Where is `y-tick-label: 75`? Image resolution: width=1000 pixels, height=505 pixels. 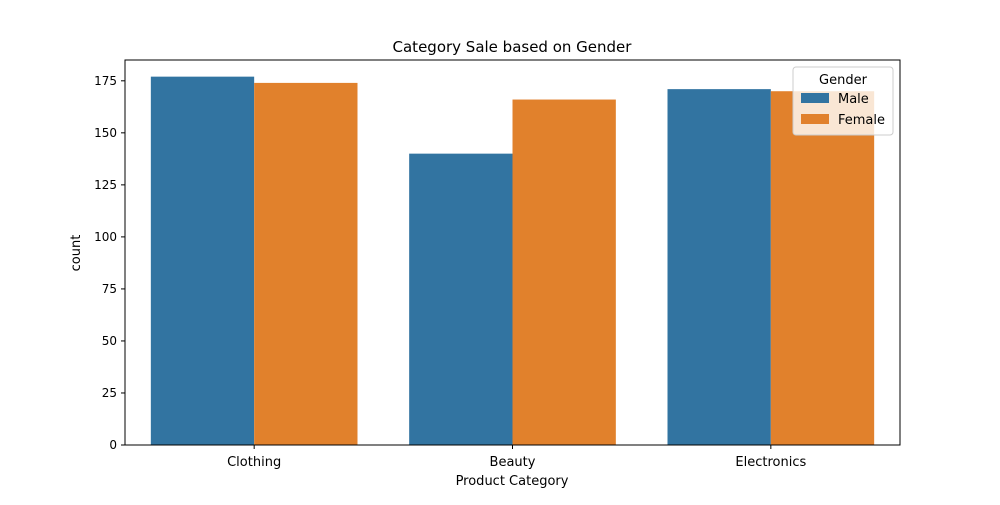
y-tick-label: 75 is located at coordinates (109, 289).